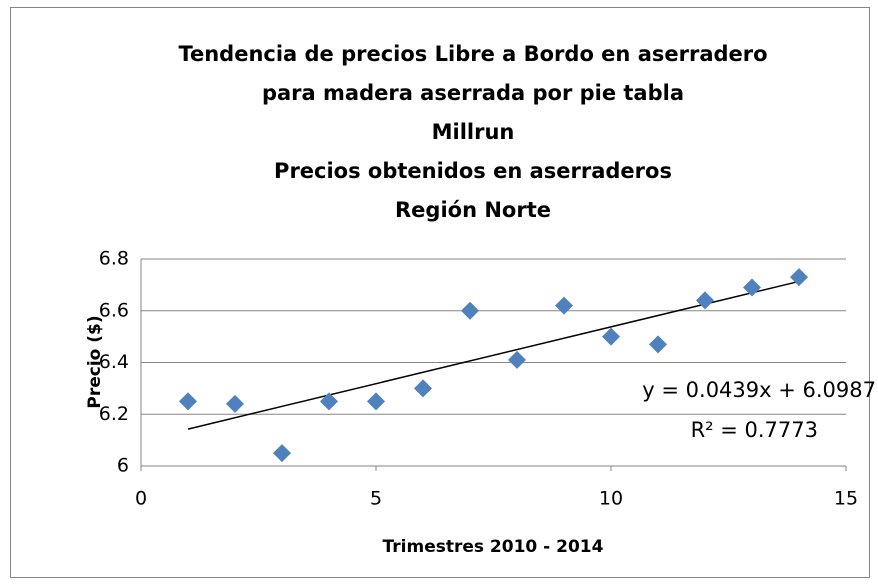  I want to click on y-axis-label: Precio ($), so click(95, 361).